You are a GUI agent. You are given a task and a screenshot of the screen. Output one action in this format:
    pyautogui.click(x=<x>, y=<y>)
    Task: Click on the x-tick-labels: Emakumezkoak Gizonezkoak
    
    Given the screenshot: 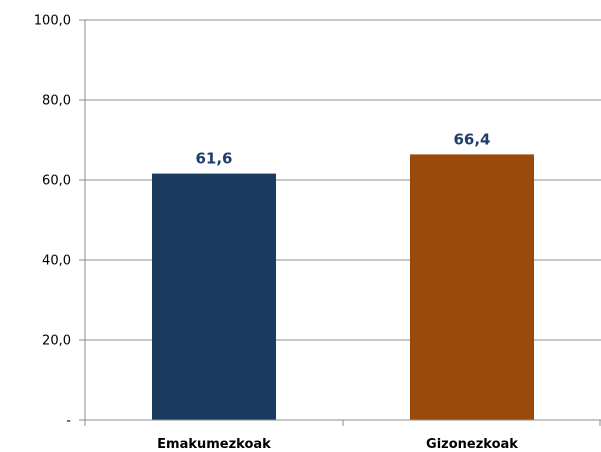 What is the action you would take?
    pyautogui.click(x=337, y=444)
    